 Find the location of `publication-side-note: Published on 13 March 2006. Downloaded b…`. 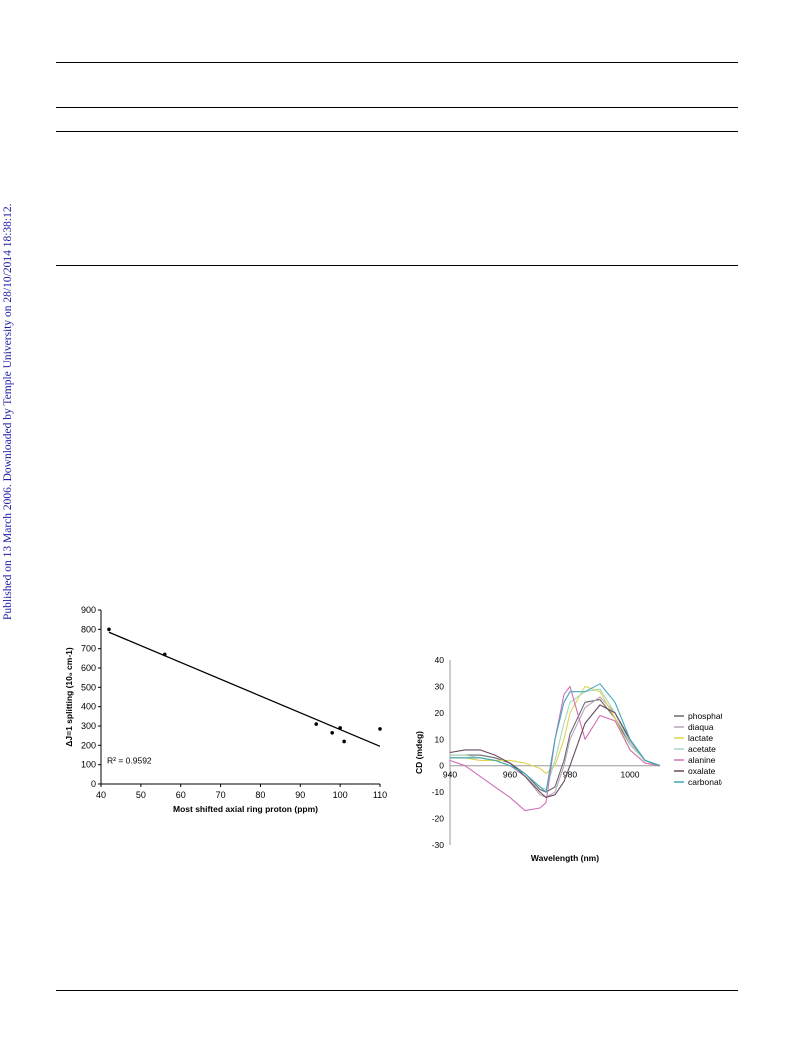

publication-side-note: Published on 13 March 2006. Downloaded b… is located at coordinates (8, 411).